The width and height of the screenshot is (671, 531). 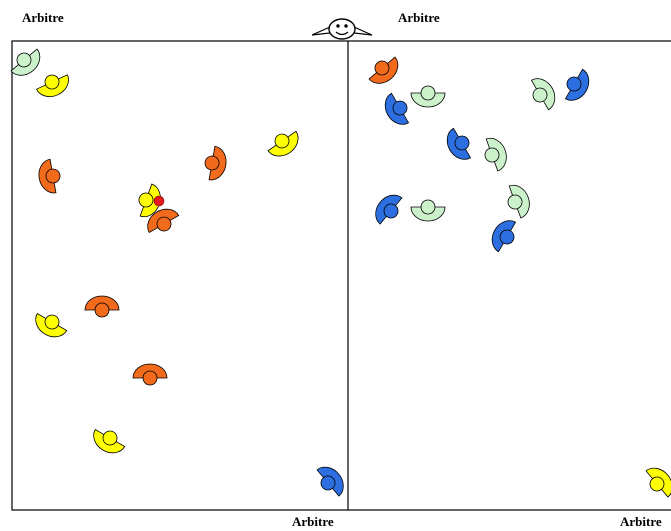 I want to click on referee-label-bottom-right: Arbitre, so click(x=641, y=521).